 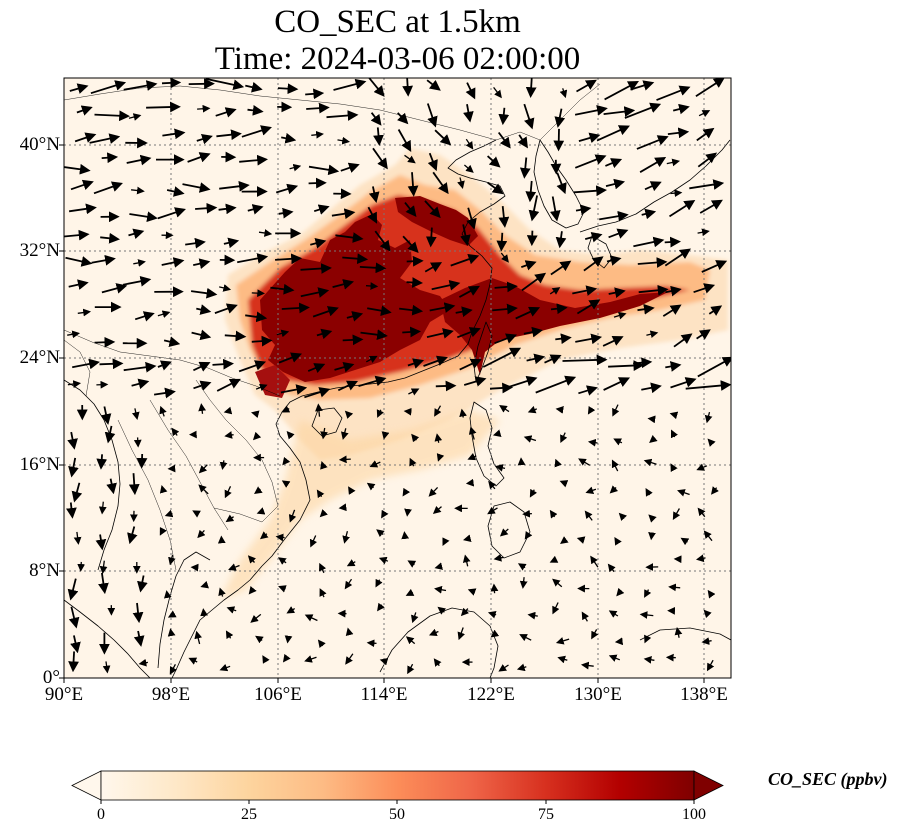 I want to click on coast-sumatra, so click(x=107, y=638).